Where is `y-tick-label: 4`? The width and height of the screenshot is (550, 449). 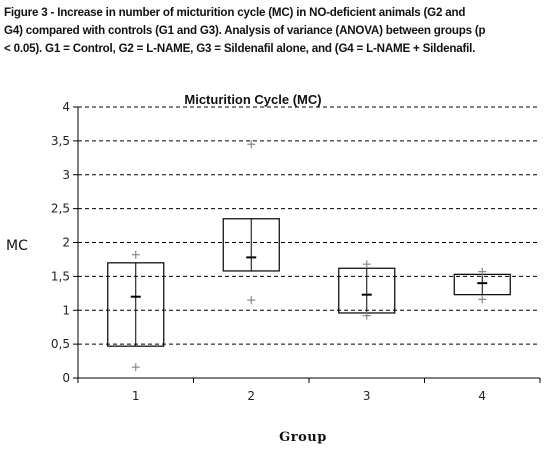
y-tick-label: 4 is located at coordinates (66, 107).